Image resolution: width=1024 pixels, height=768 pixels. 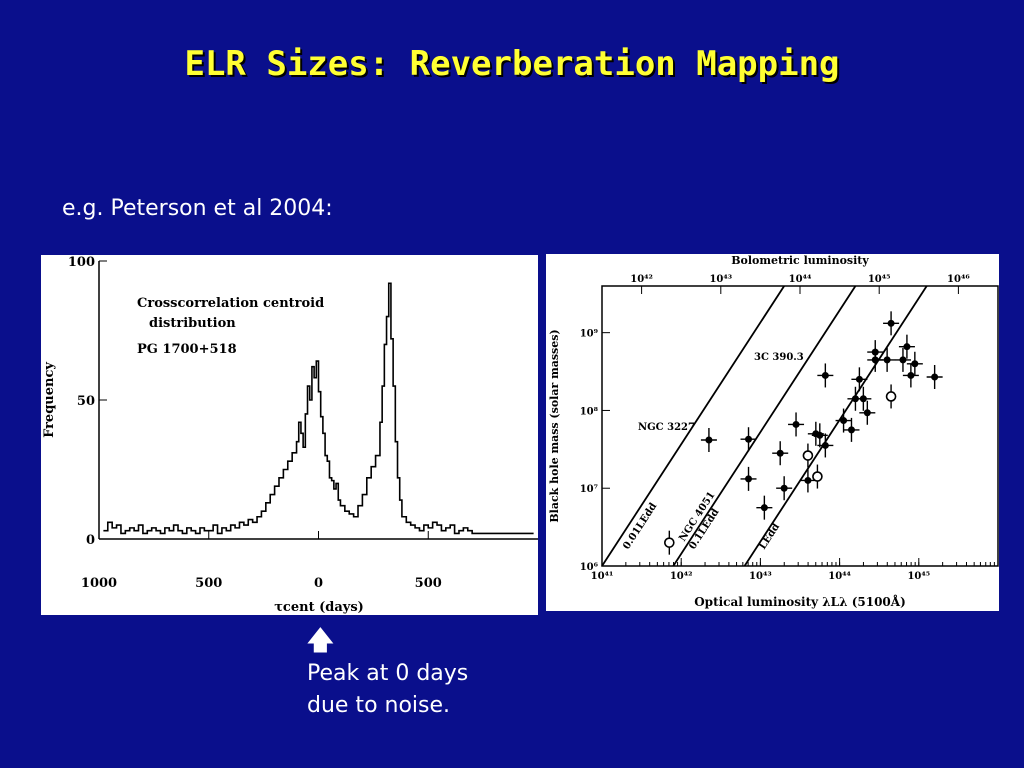 What do you see at coordinates (839, 576) in the screenshot?
I see `scatter-bottom-tick-label: 10⁴⁴` at bounding box center [839, 576].